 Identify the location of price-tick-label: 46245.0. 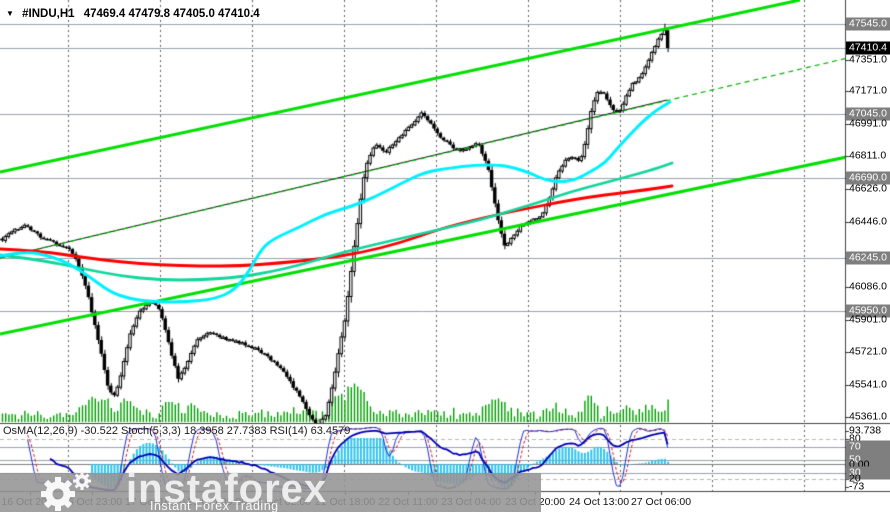
(868, 258).